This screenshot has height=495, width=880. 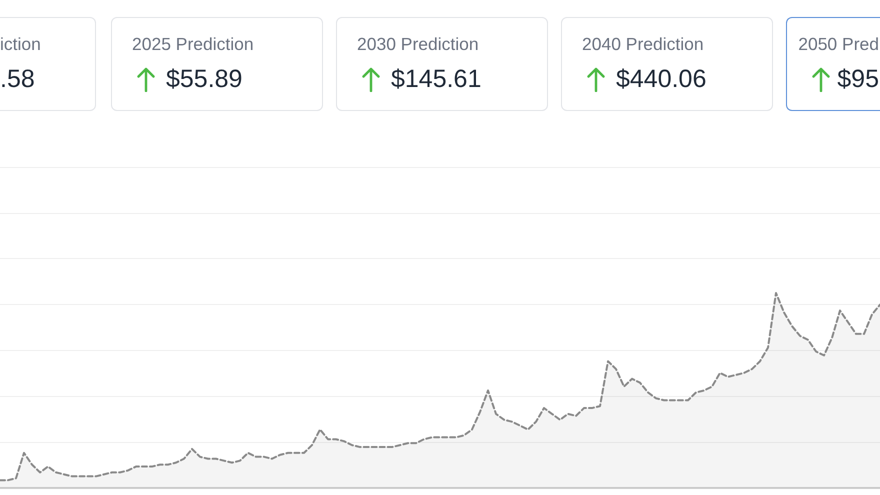 What do you see at coordinates (858, 79) in the screenshot?
I see `text: $95` at bounding box center [858, 79].